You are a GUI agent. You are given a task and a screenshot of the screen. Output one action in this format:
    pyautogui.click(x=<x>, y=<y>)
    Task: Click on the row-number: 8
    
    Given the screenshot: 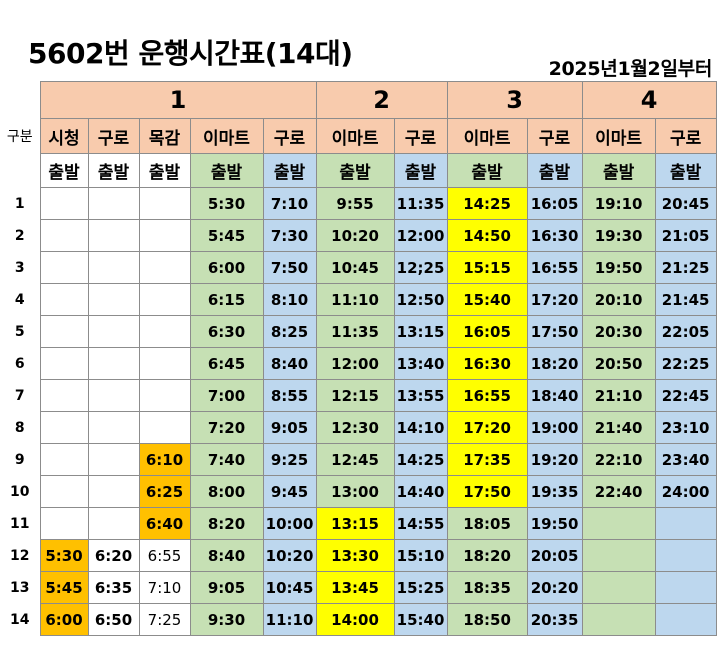 What is the action you would take?
    pyautogui.click(x=19, y=427)
    